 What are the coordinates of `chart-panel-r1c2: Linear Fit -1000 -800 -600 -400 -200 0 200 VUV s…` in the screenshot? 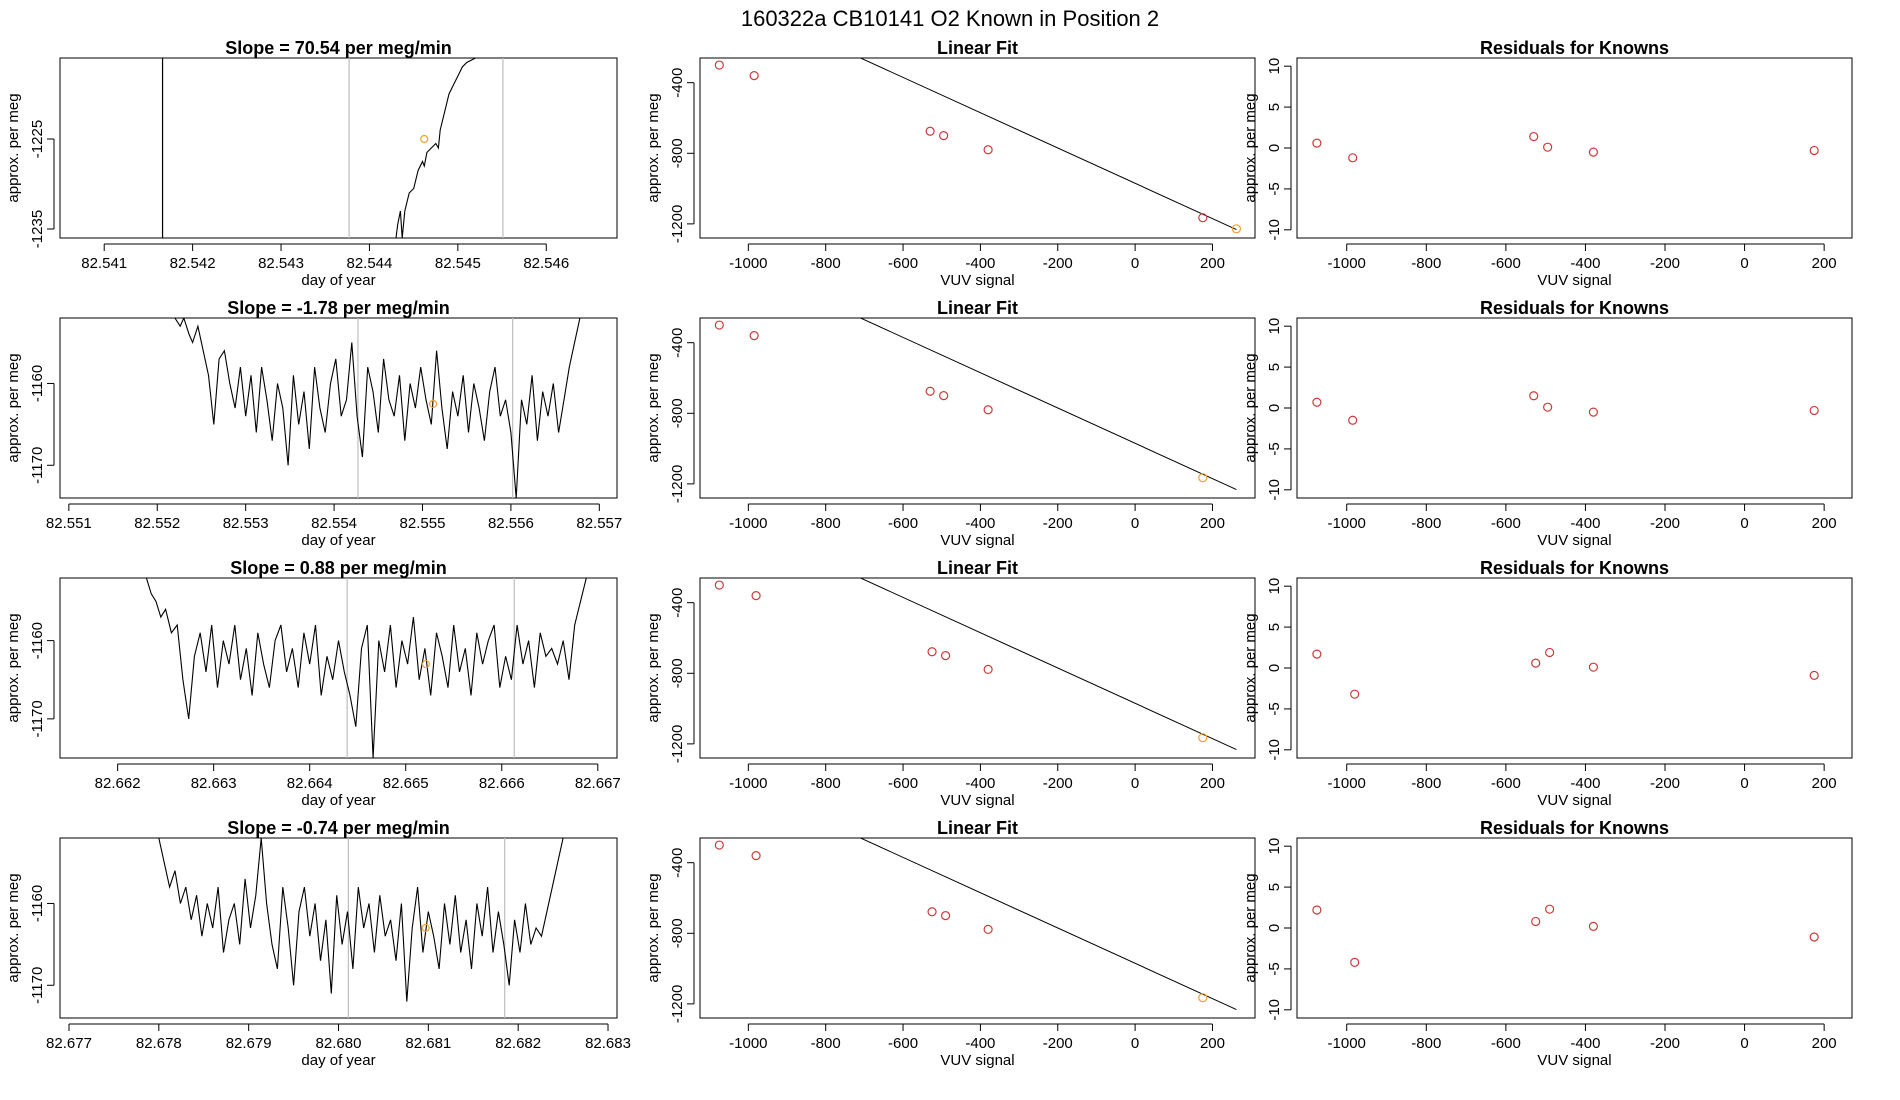 It's located at (950, 163).